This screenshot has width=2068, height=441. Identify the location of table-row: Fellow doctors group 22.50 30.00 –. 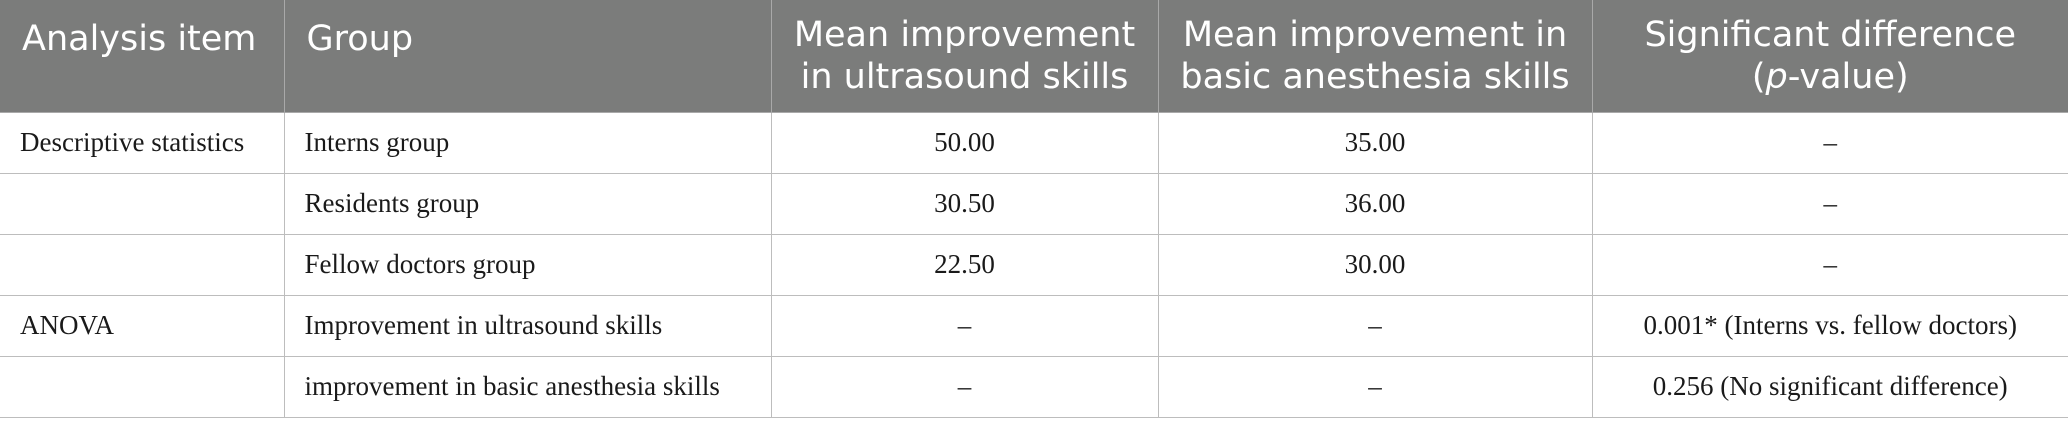
(1034, 264).